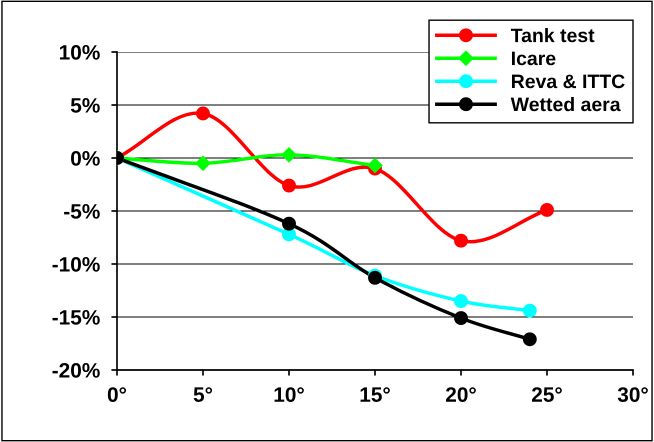 The image size is (654, 442). Describe the element at coordinates (76, 264) in the screenshot. I see `y-tick-label: -10%` at that location.